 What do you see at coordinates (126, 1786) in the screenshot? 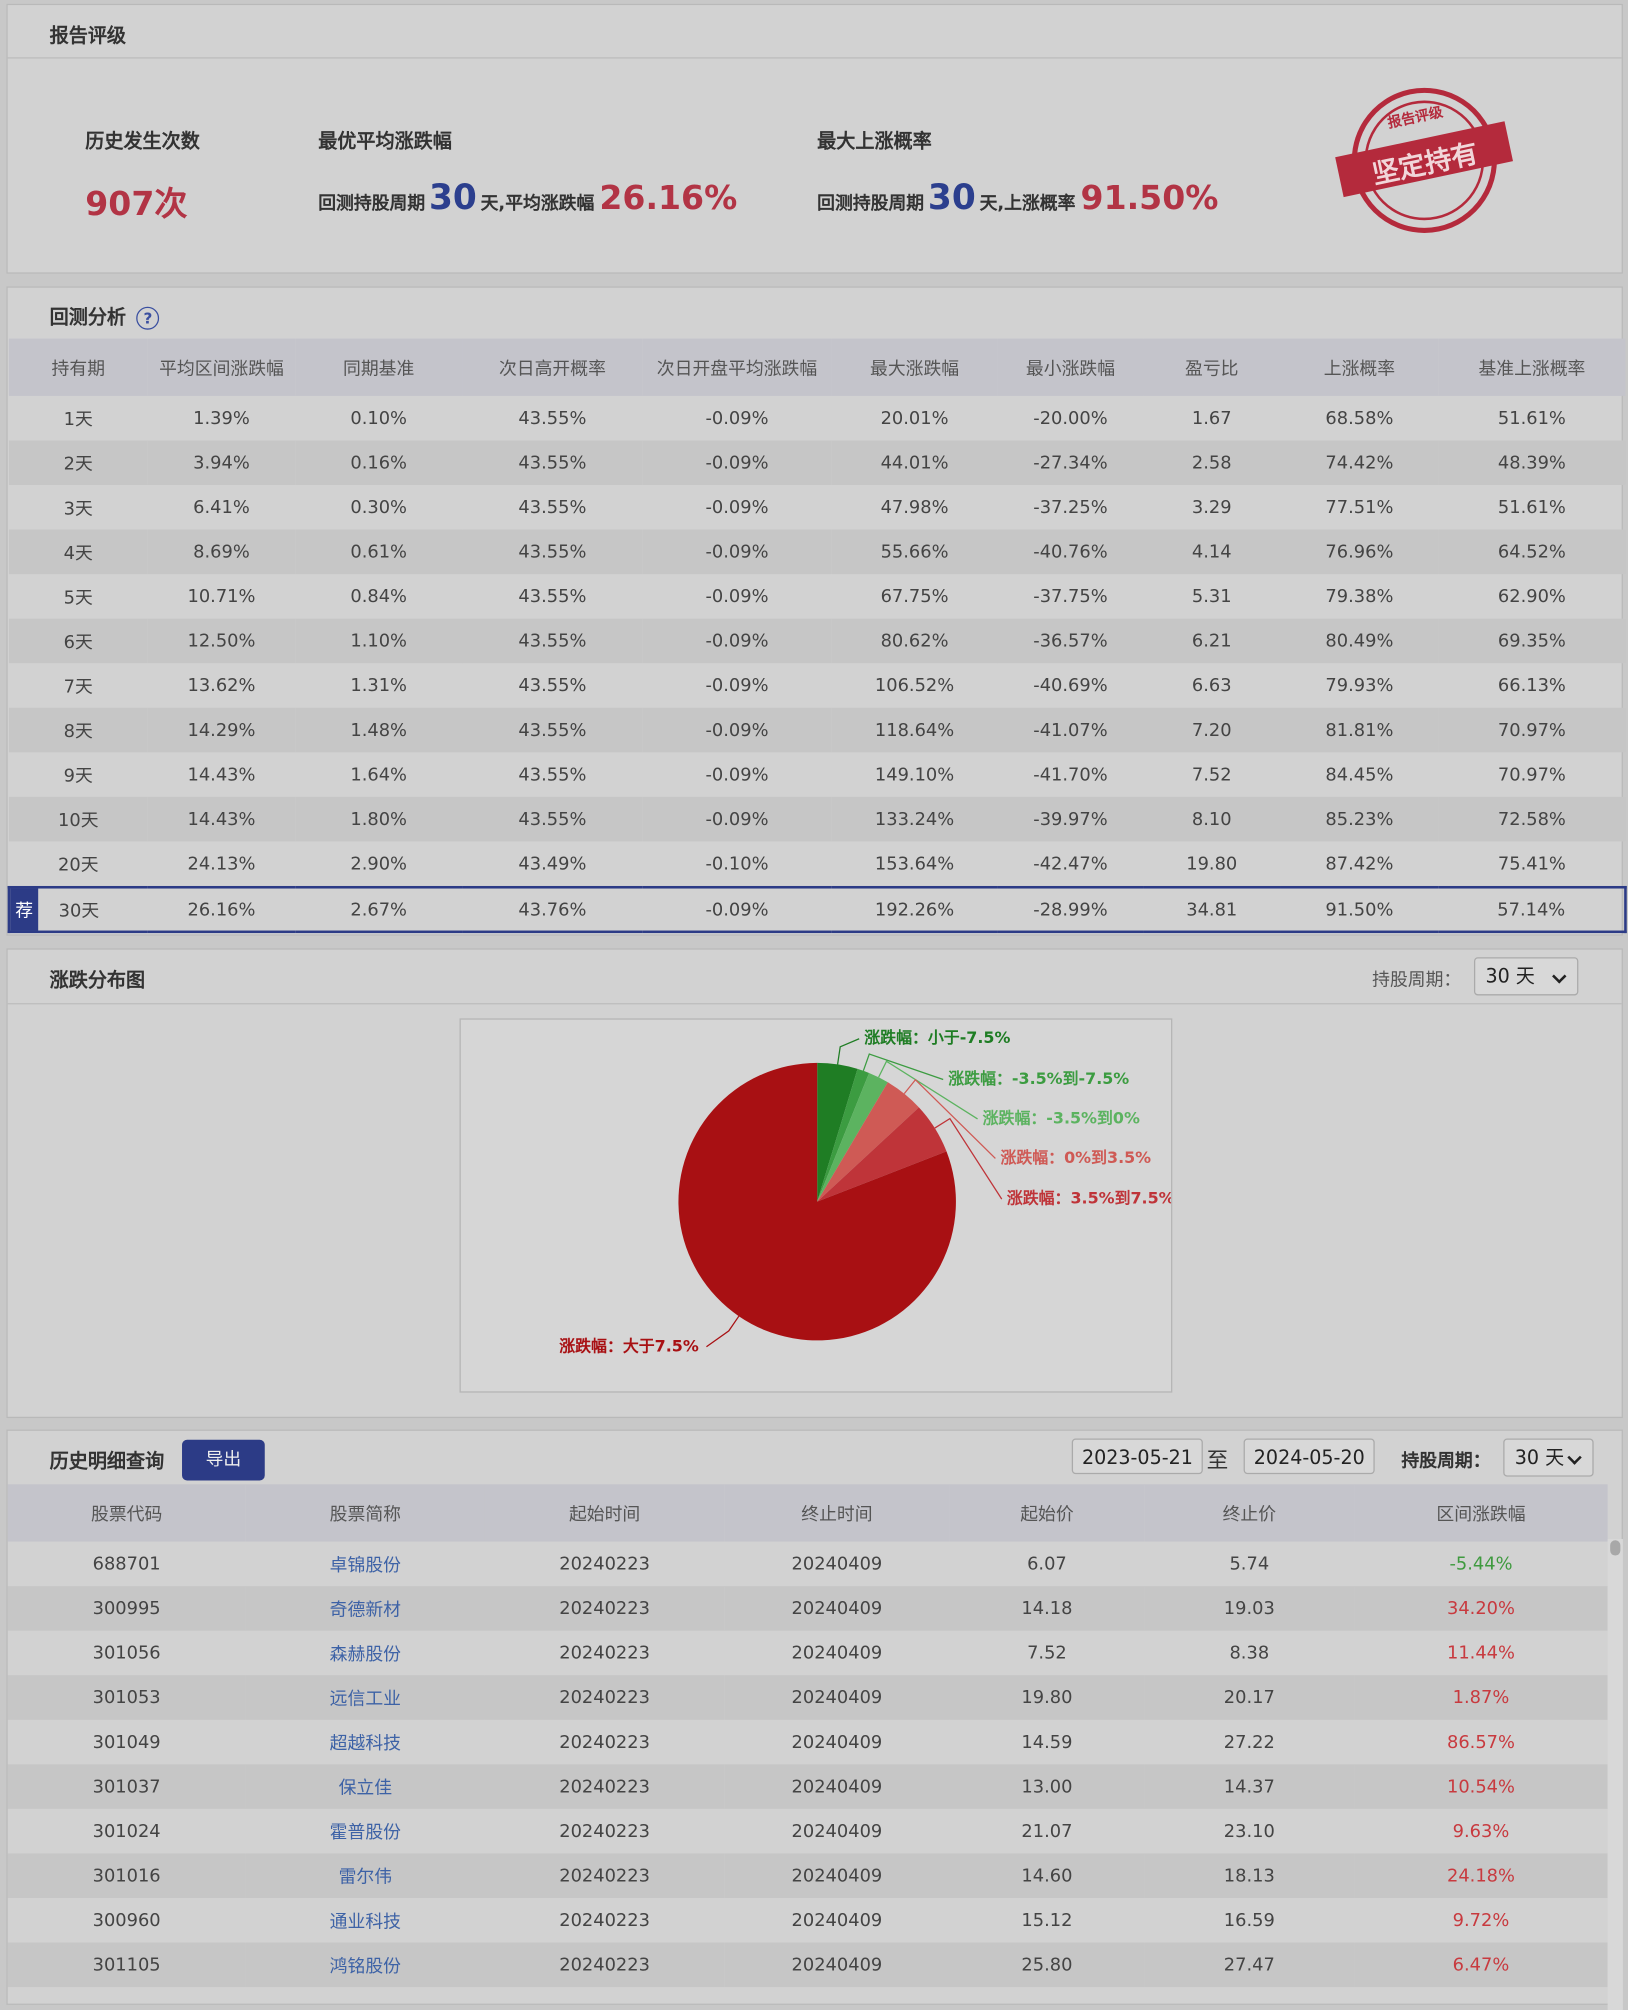
I see `table-cell: 301037` at bounding box center [126, 1786].